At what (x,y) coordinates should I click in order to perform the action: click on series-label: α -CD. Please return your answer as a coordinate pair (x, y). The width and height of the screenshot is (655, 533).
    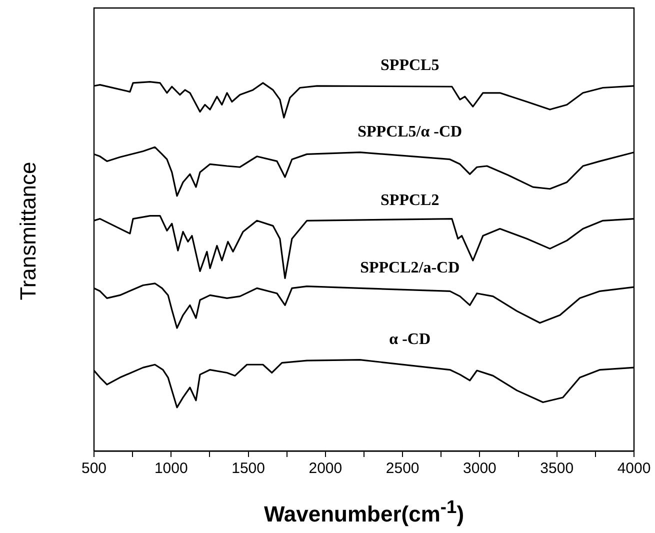
    Looking at the image, I should click on (410, 339).